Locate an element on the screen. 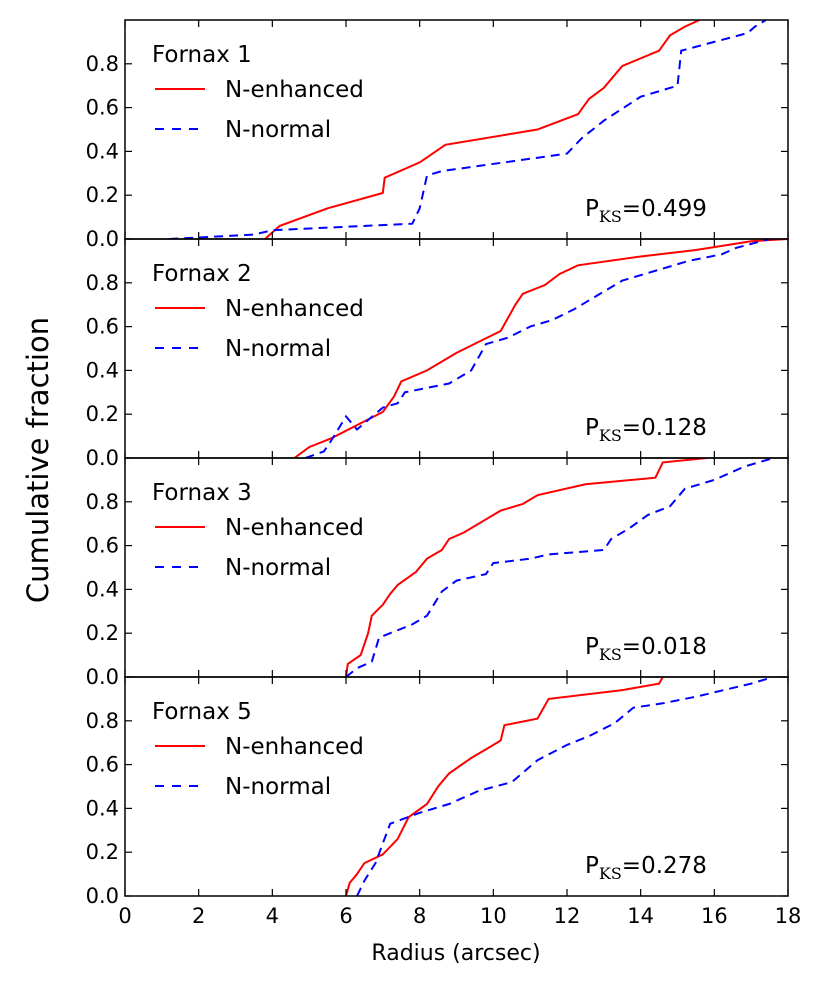  x-tick-label: 12 is located at coordinates (567, 916).